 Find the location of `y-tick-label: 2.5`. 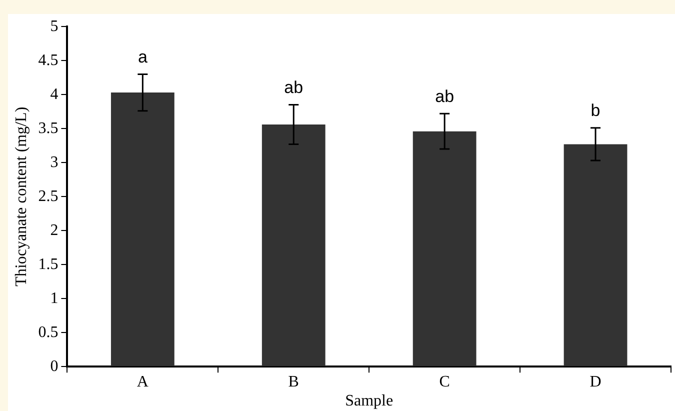

y-tick-label: 2.5 is located at coordinates (48, 196).